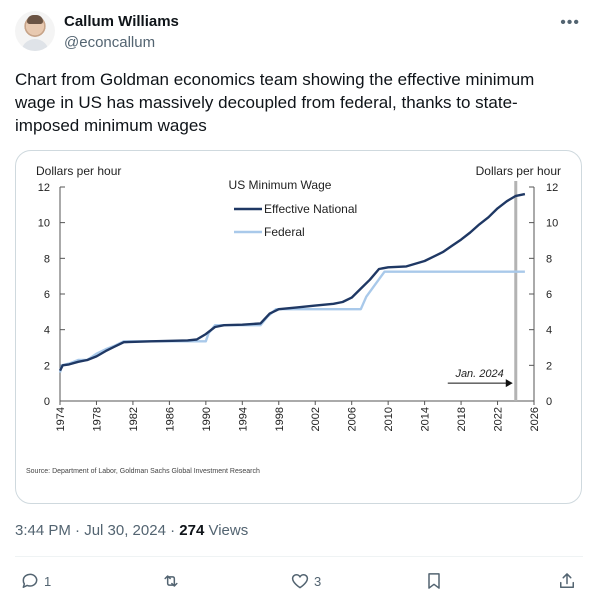 This screenshot has height=605, width=598. What do you see at coordinates (47, 366) in the screenshot?
I see `y-tick-label-left: 2` at bounding box center [47, 366].